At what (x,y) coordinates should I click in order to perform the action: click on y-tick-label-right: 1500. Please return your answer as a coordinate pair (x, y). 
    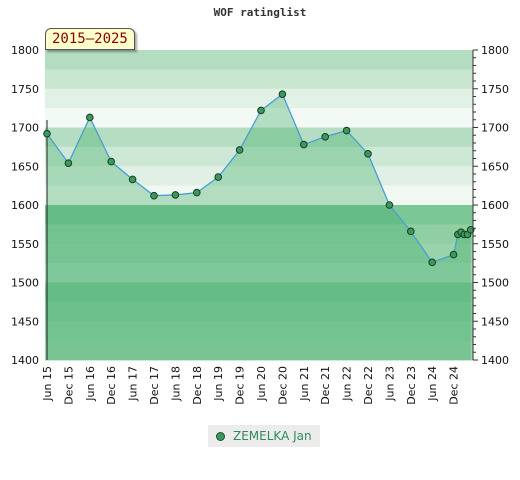
    Looking at the image, I should click on (495, 283).